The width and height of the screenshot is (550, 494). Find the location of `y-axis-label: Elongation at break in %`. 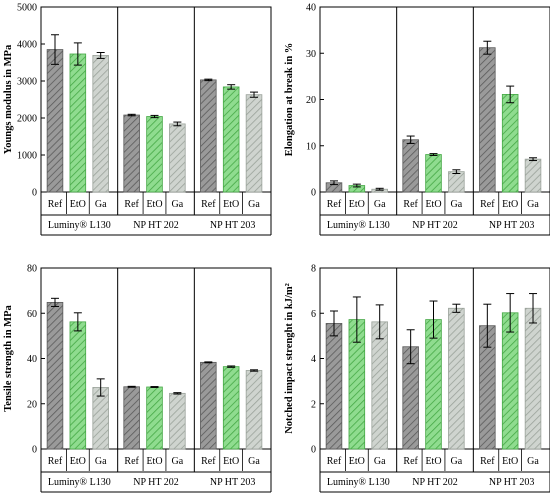

y-axis-label: Elongation at break in % is located at coordinates (289, 100).